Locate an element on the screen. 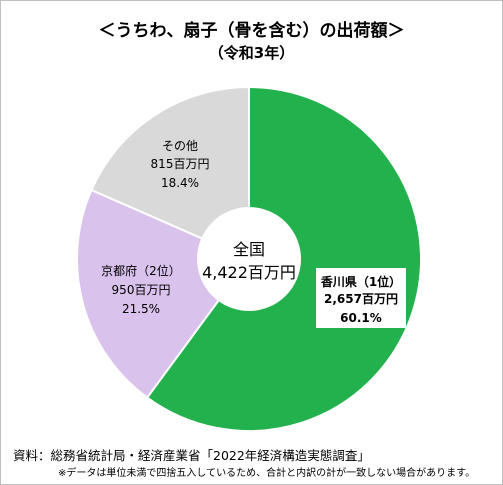 This screenshot has width=503, height=485. kagawa-label-name: 香川県（1位） is located at coordinates (360, 281).